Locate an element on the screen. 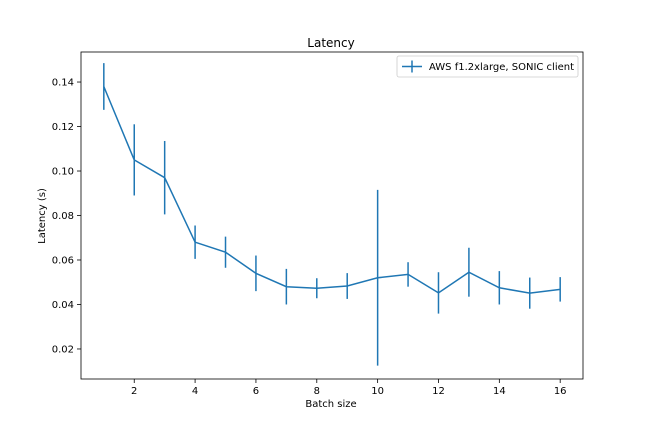  x-tick-label: 8 is located at coordinates (317, 391).